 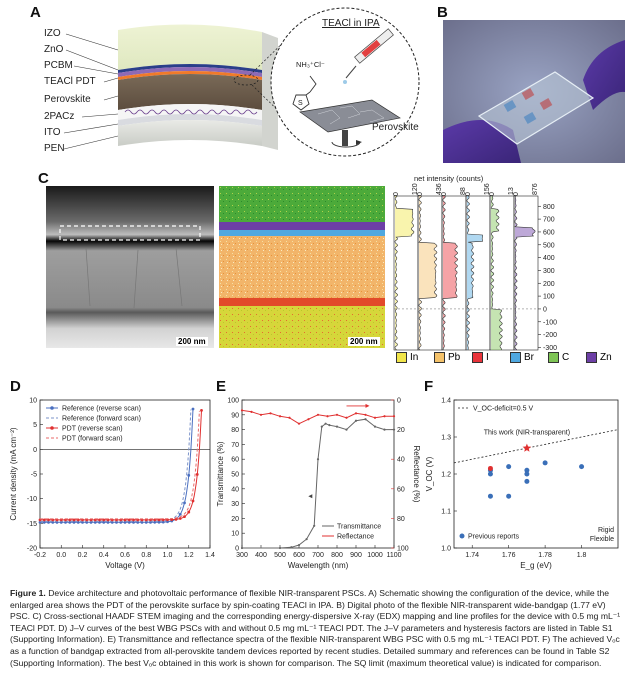 What do you see at coordinates (235, 504) in the screenshot?
I see `y-tick-label: 30` at bounding box center [235, 504].